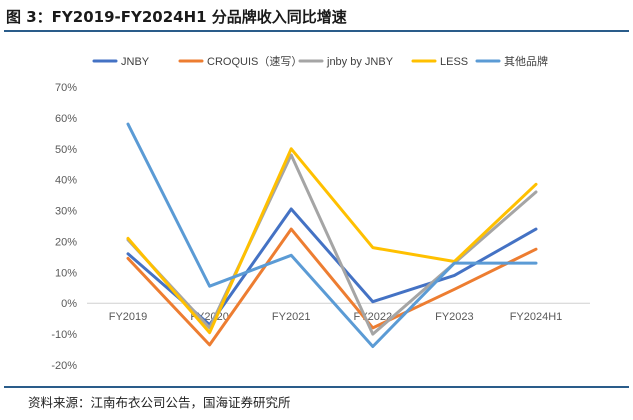  What do you see at coordinates (64, 335) in the screenshot?
I see `y-tick-label: -10%` at bounding box center [64, 335].